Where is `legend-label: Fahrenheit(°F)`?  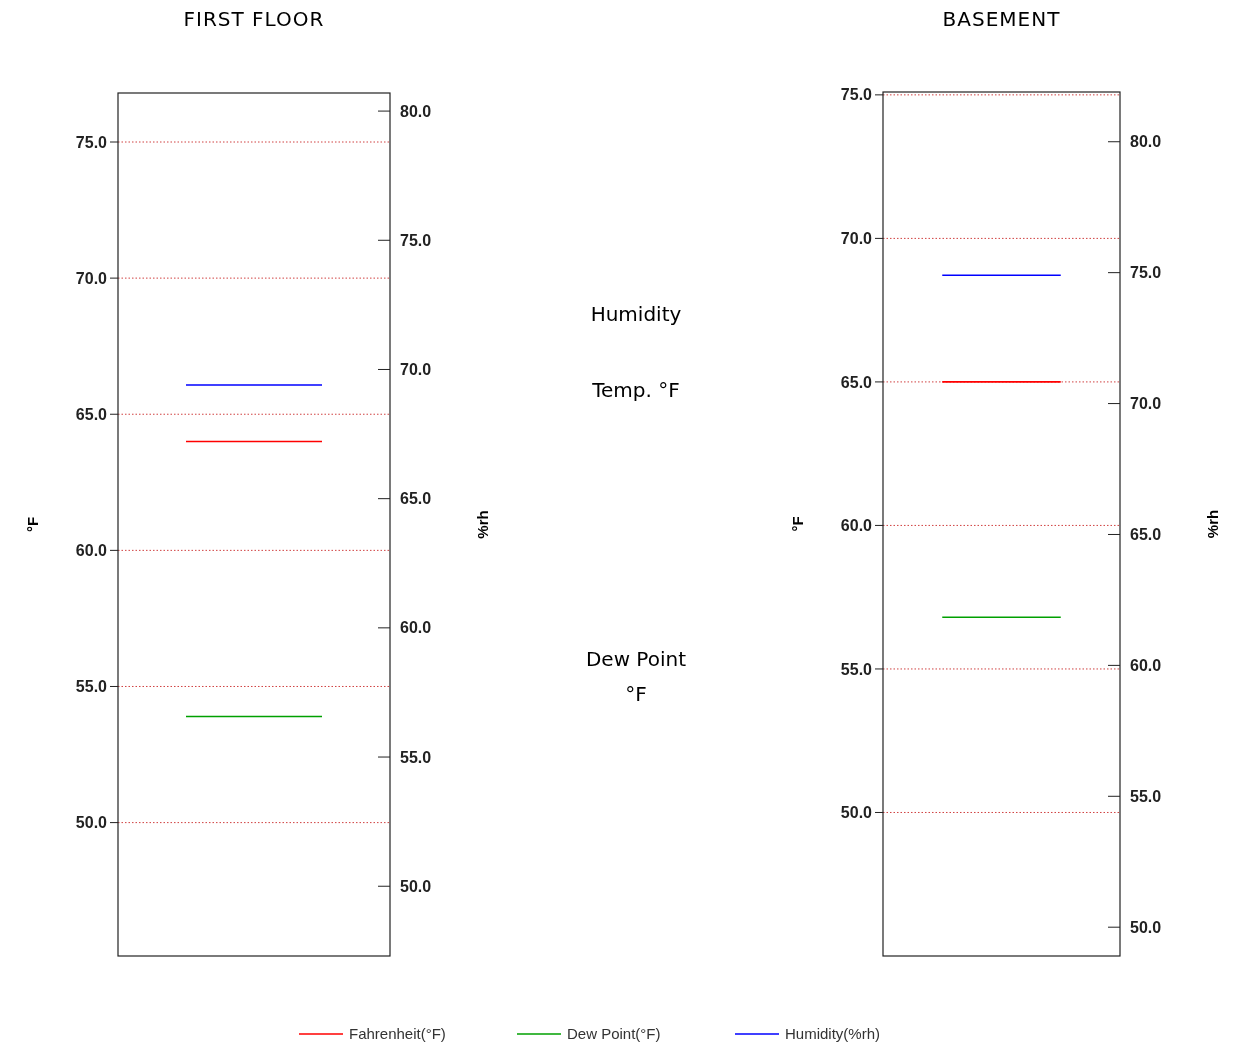 legend-label: Fahrenheit(°F) is located at coordinates (397, 1034).